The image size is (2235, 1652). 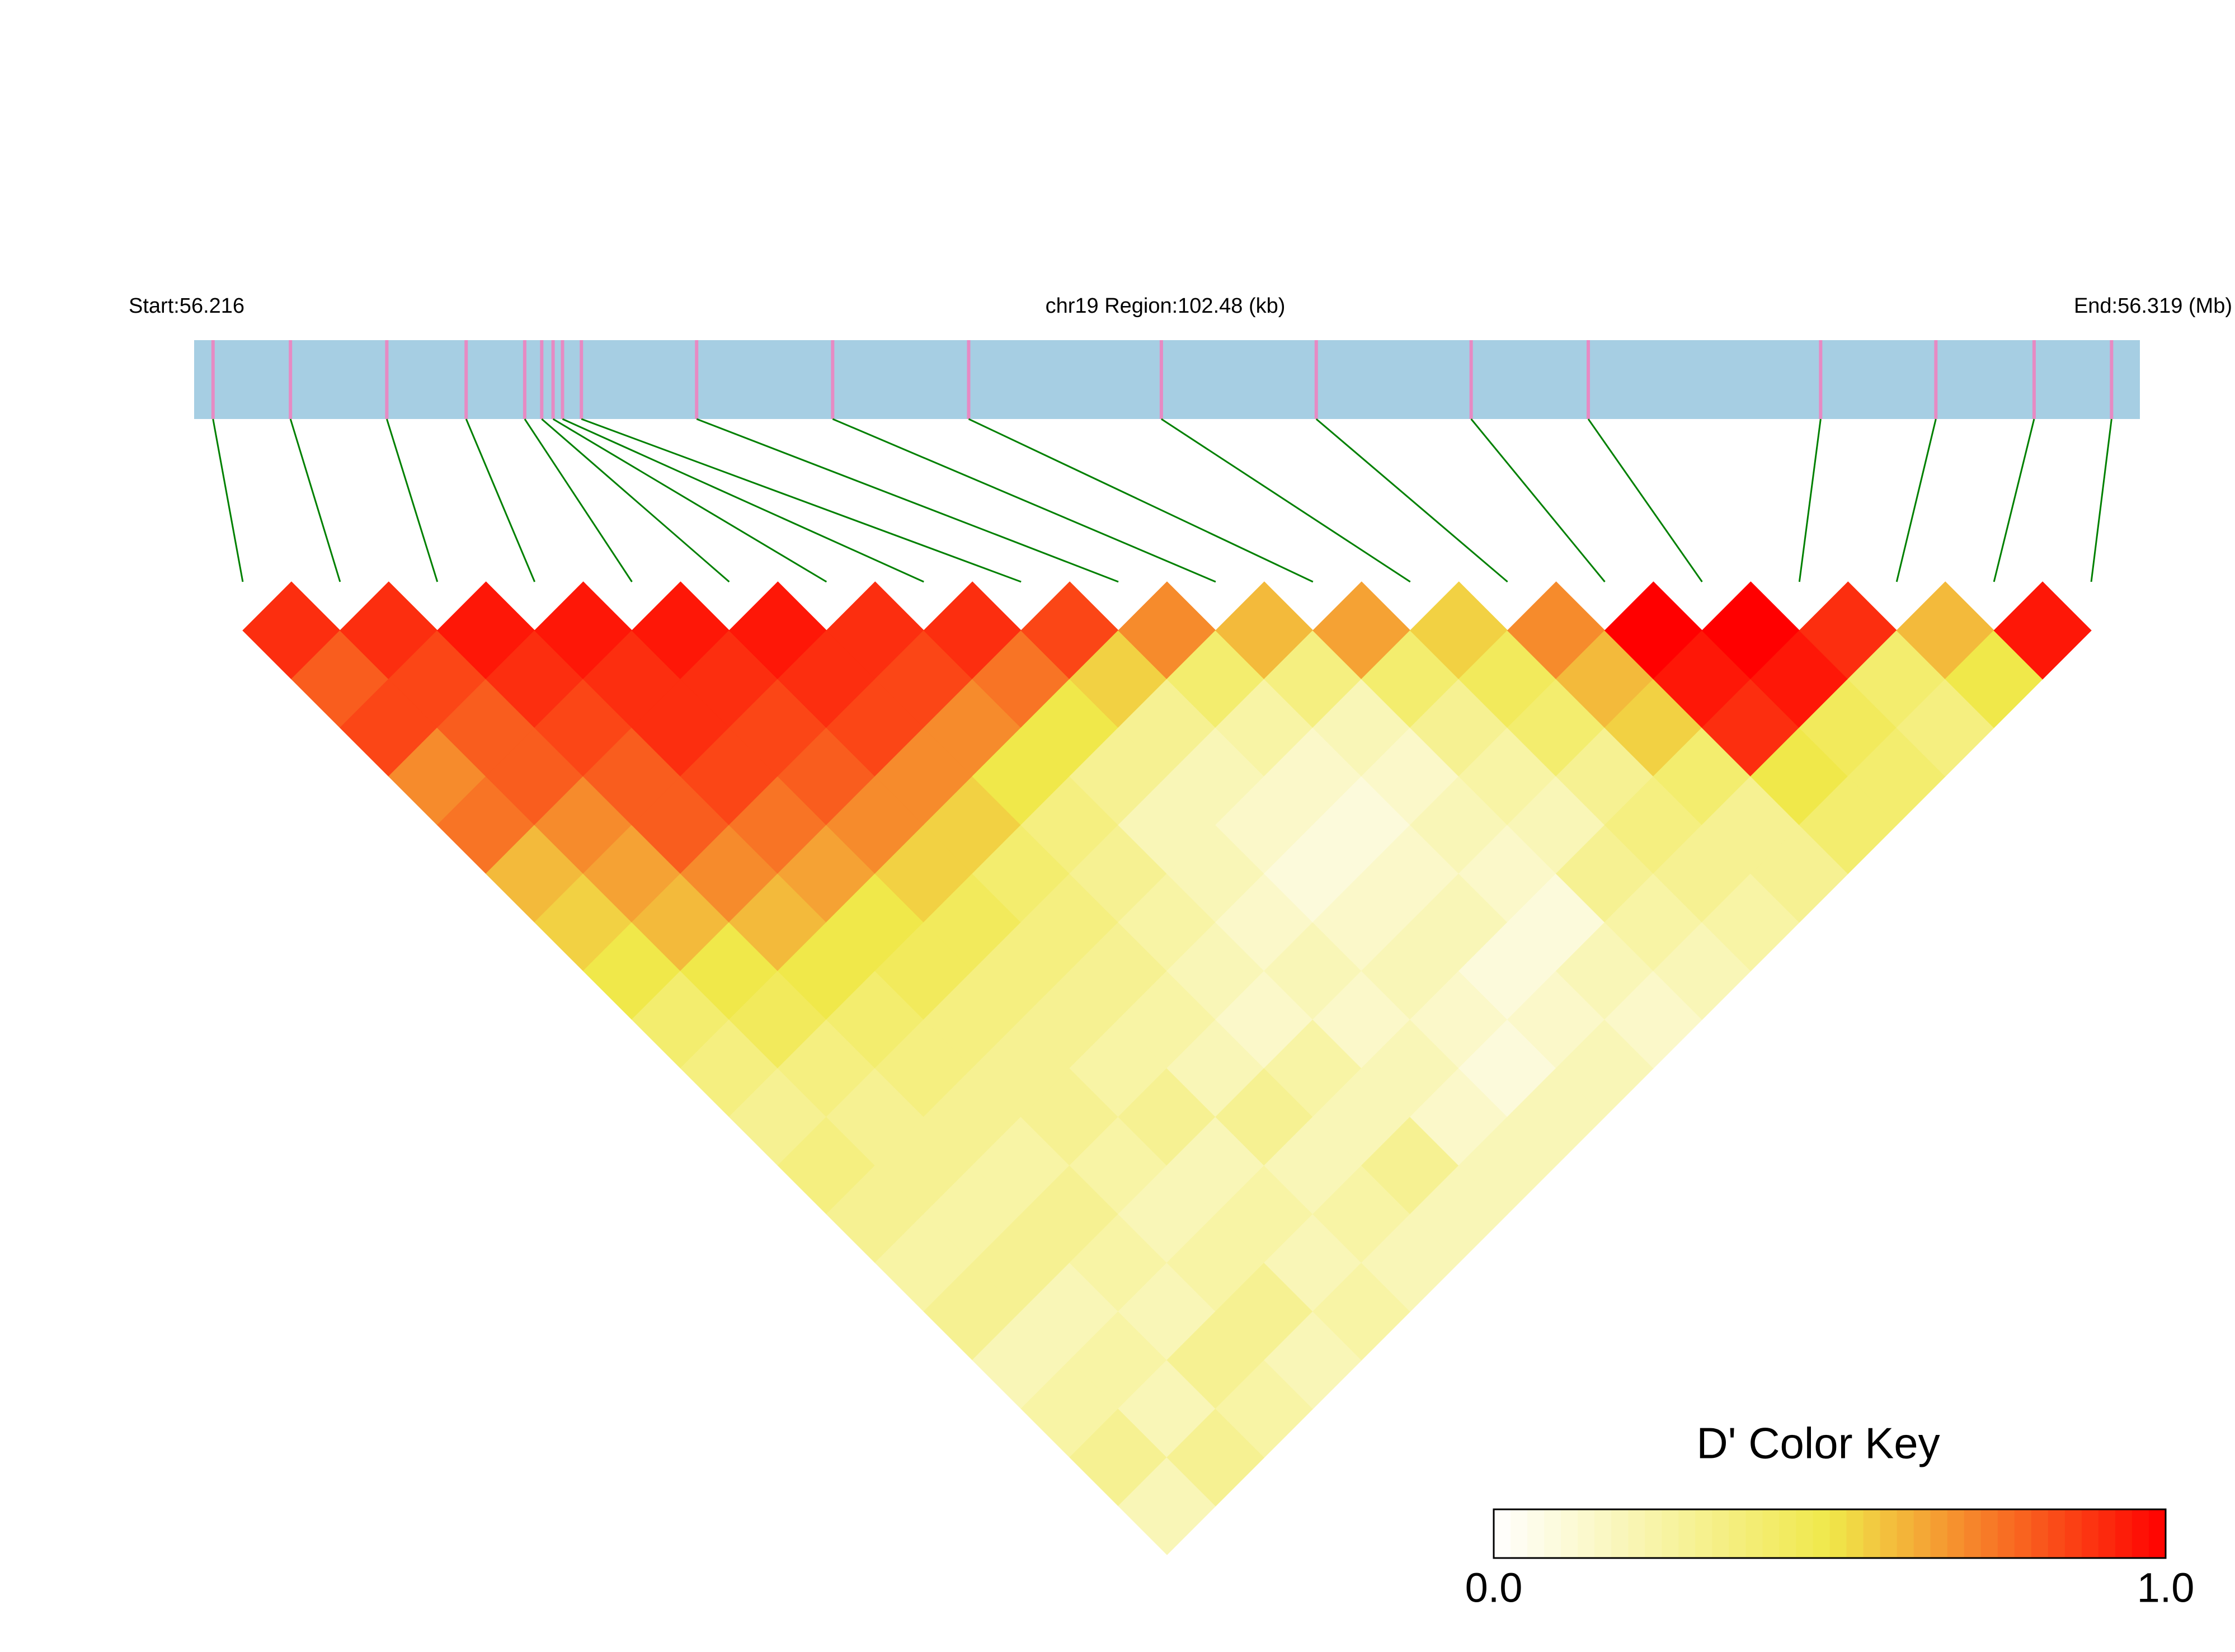 I want to click on color-key-frame, so click(x=1830, y=1534).